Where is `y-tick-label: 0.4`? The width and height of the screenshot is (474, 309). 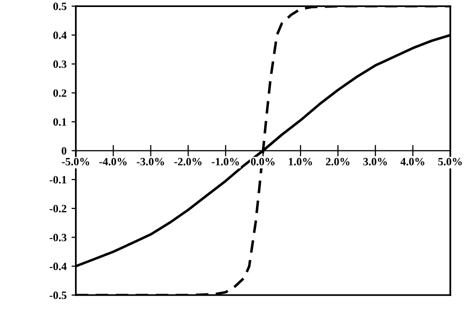
y-tick-label: 0.4 is located at coordinates (60, 36).